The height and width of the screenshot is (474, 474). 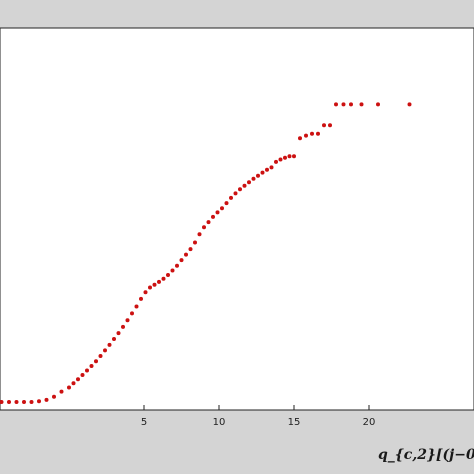 What do you see at coordinates (426, 455) in the screenshot?
I see `x-axis-label: q_{c,2}[(j−0` at bounding box center [426, 455].